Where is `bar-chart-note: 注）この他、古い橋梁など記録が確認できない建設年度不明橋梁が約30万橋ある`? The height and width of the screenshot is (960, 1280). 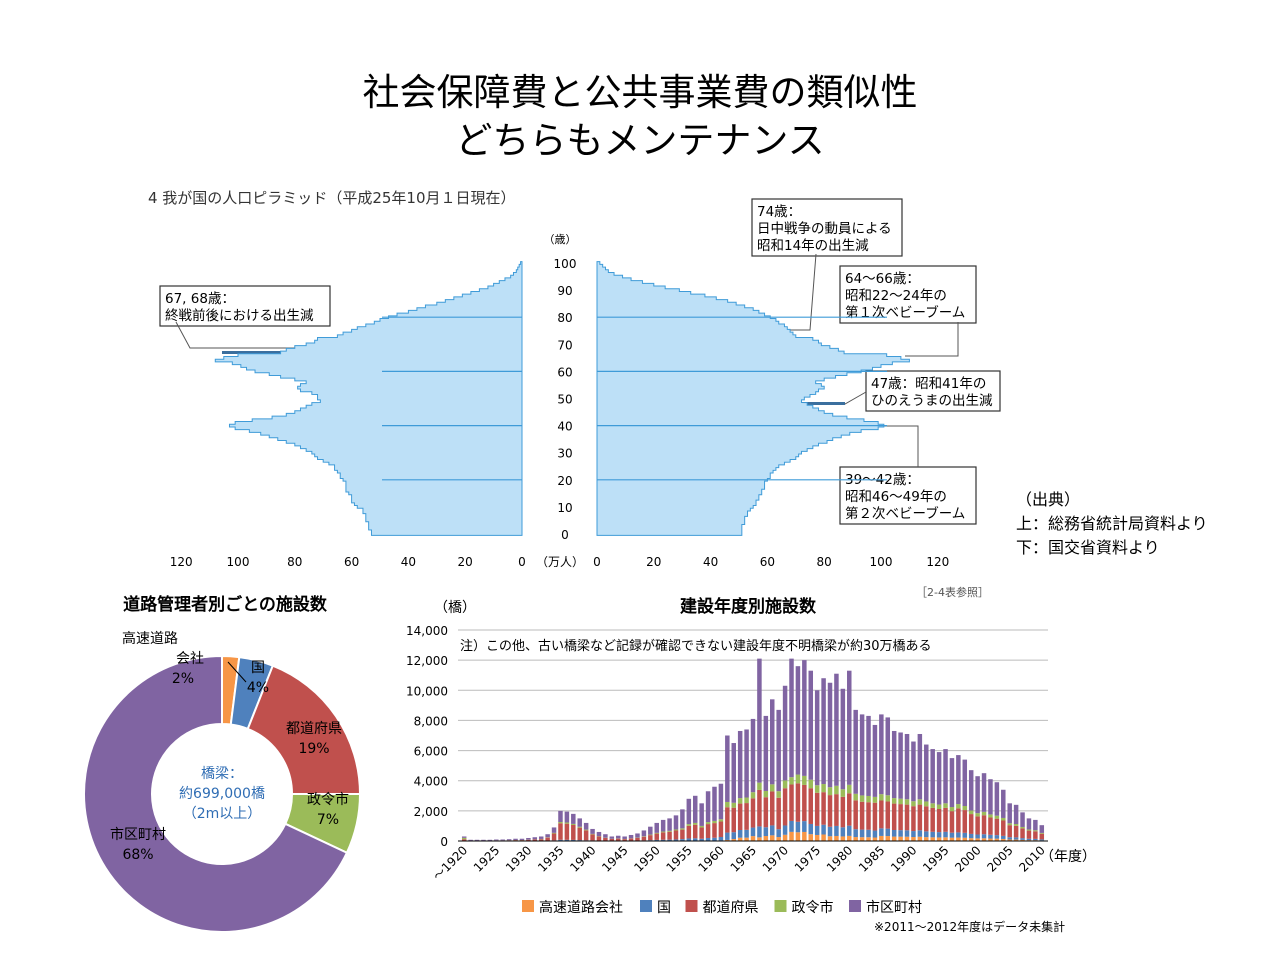
bar-chart-note: 注）この他、古い橋梁など記録が確認できない建設年度不明橋梁が約30万橋ある is located at coordinates (696, 646).